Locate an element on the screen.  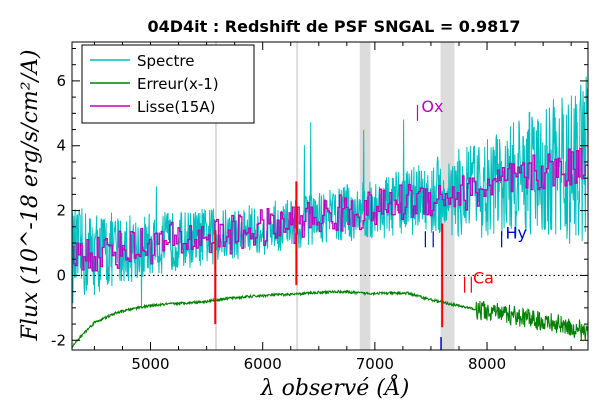
erreur-series is located at coordinates (330, 319).